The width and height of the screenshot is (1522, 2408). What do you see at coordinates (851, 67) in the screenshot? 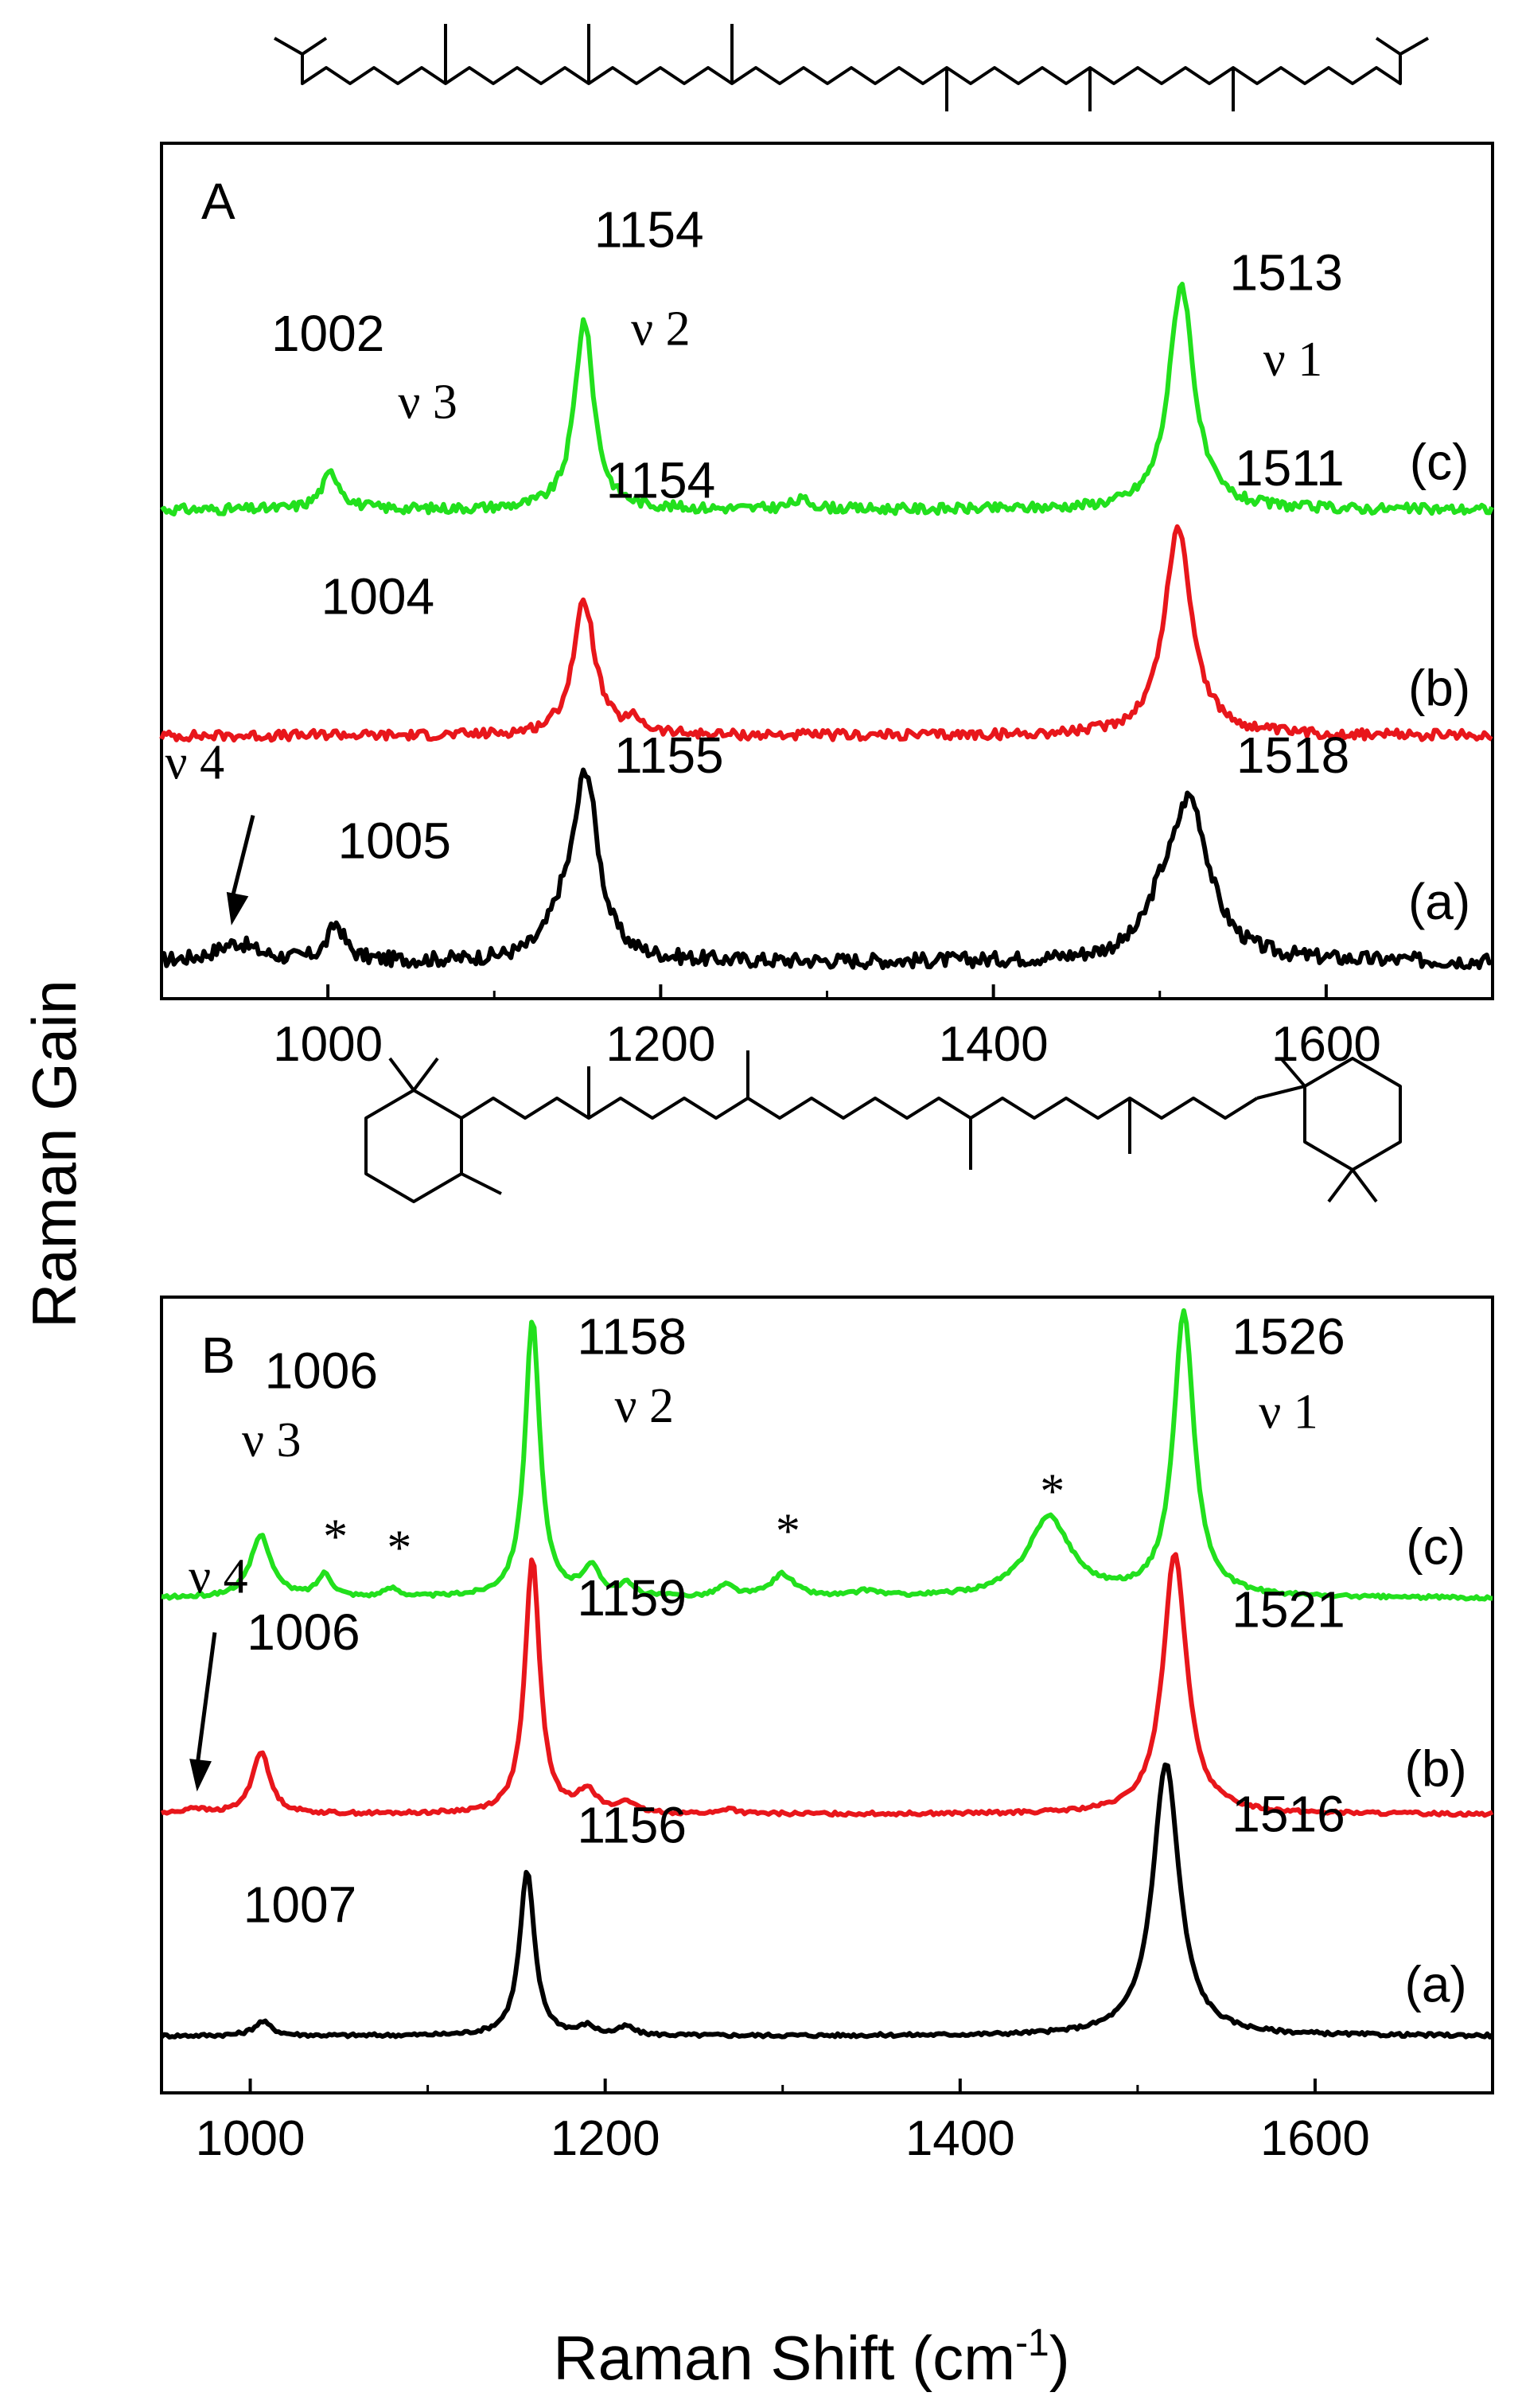
I see `lycopene-structure` at bounding box center [851, 67].